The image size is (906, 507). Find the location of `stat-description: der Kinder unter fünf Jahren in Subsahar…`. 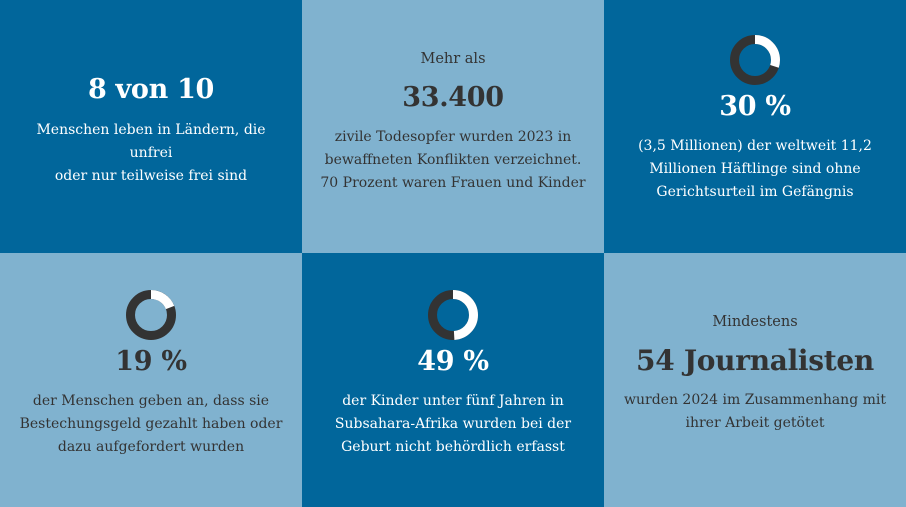

stat-description: der Kinder unter fünf Jahren in Subsahar… is located at coordinates (453, 424).